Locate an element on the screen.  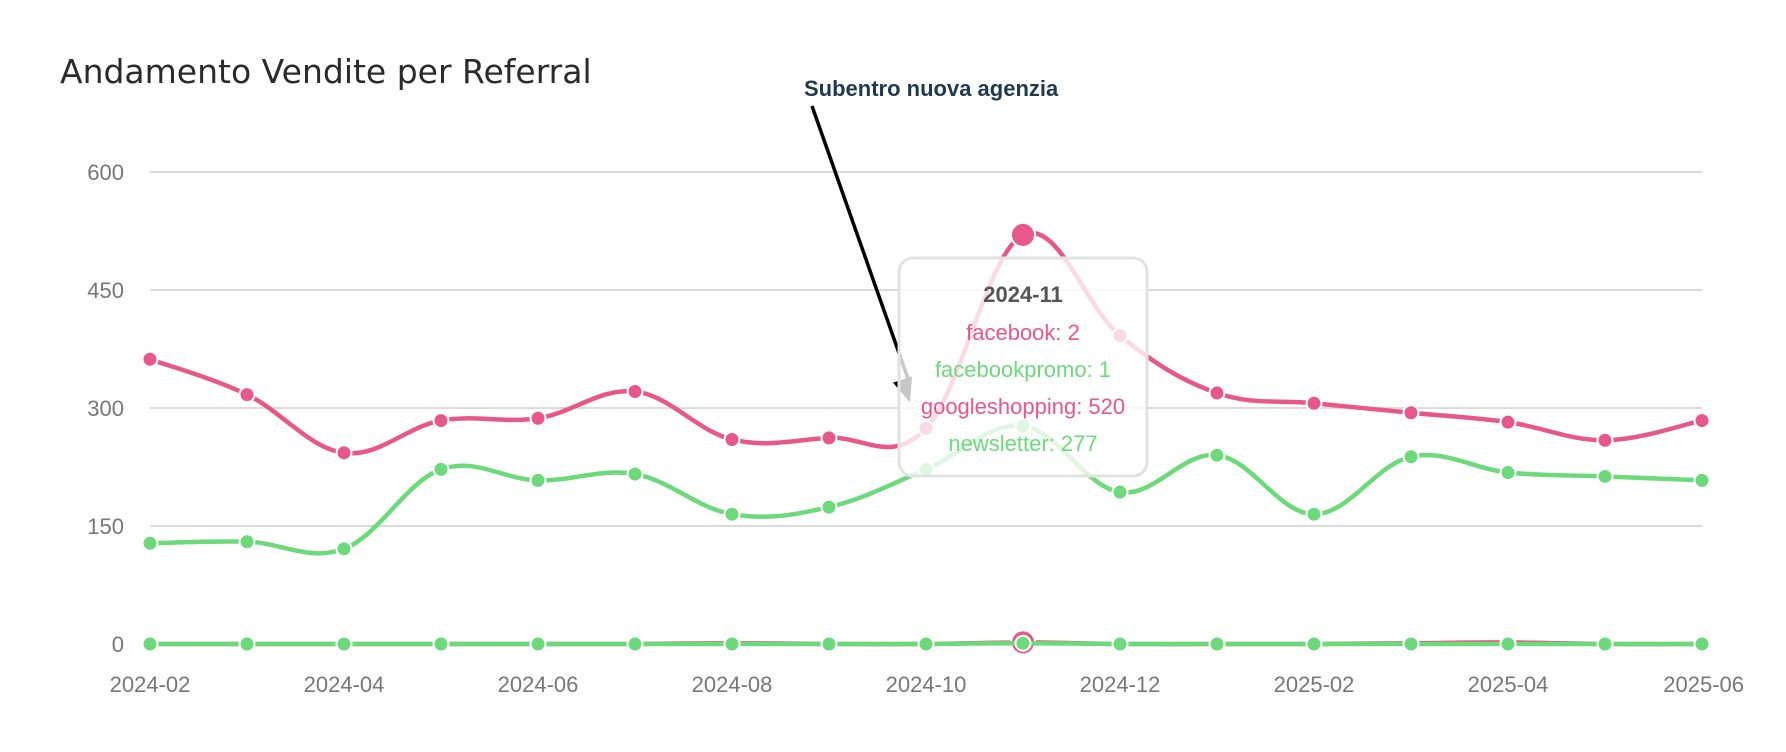
x-tick-label: 2024-04 is located at coordinates (344, 684).